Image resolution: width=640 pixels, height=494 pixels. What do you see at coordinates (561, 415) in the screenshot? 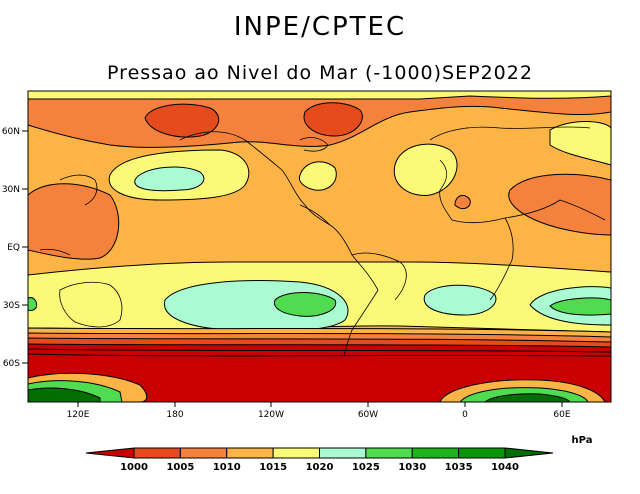
I see `lon-label-60e: 60E` at bounding box center [561, 415].